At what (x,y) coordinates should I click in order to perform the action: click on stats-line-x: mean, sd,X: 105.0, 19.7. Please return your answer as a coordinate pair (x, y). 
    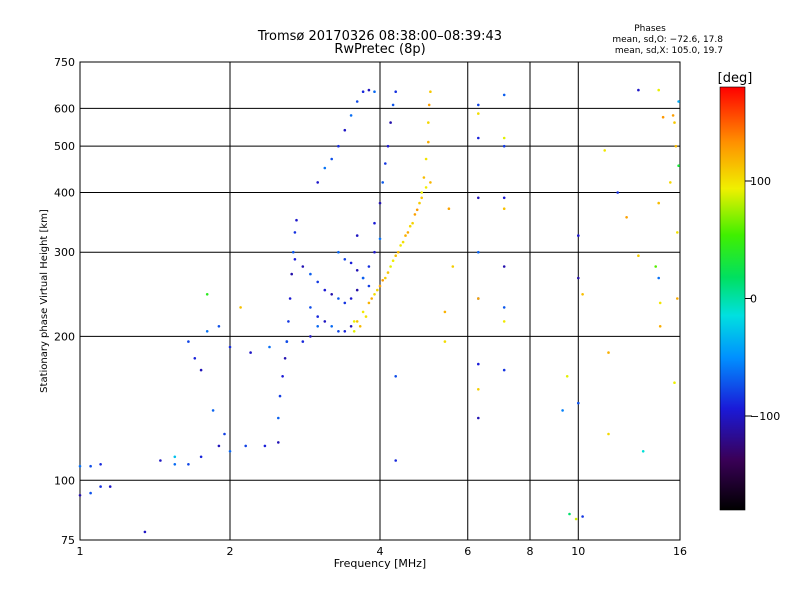
    Looking at the image, I should click on (669, 51).